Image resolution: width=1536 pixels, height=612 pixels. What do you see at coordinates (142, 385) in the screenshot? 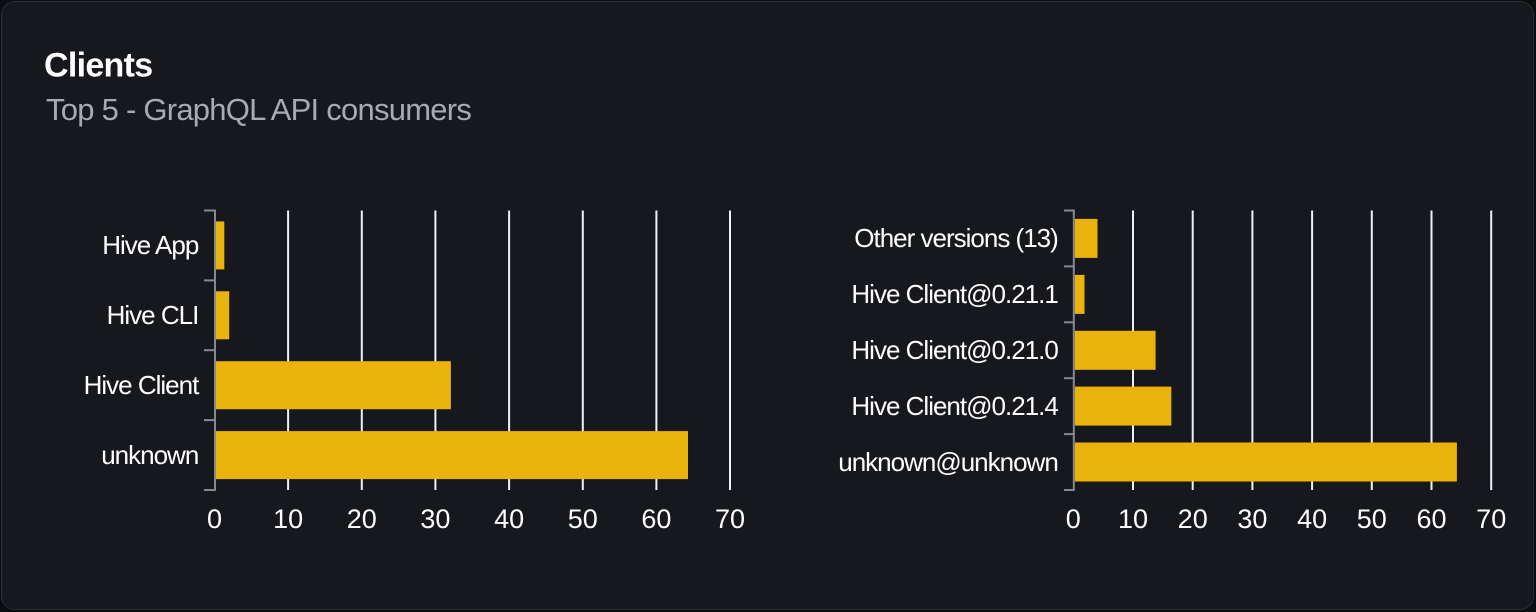
I see `svg-text: Hive Client` at bounding box center [142, 385].